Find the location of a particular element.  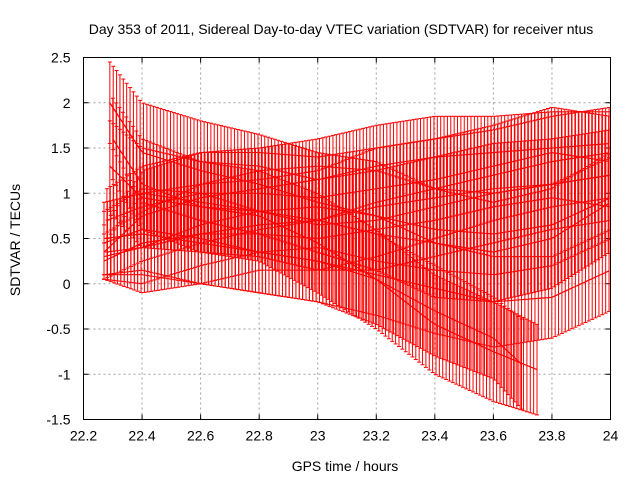

y-tick-label: -0.5 is located at coordinates (58, 329).